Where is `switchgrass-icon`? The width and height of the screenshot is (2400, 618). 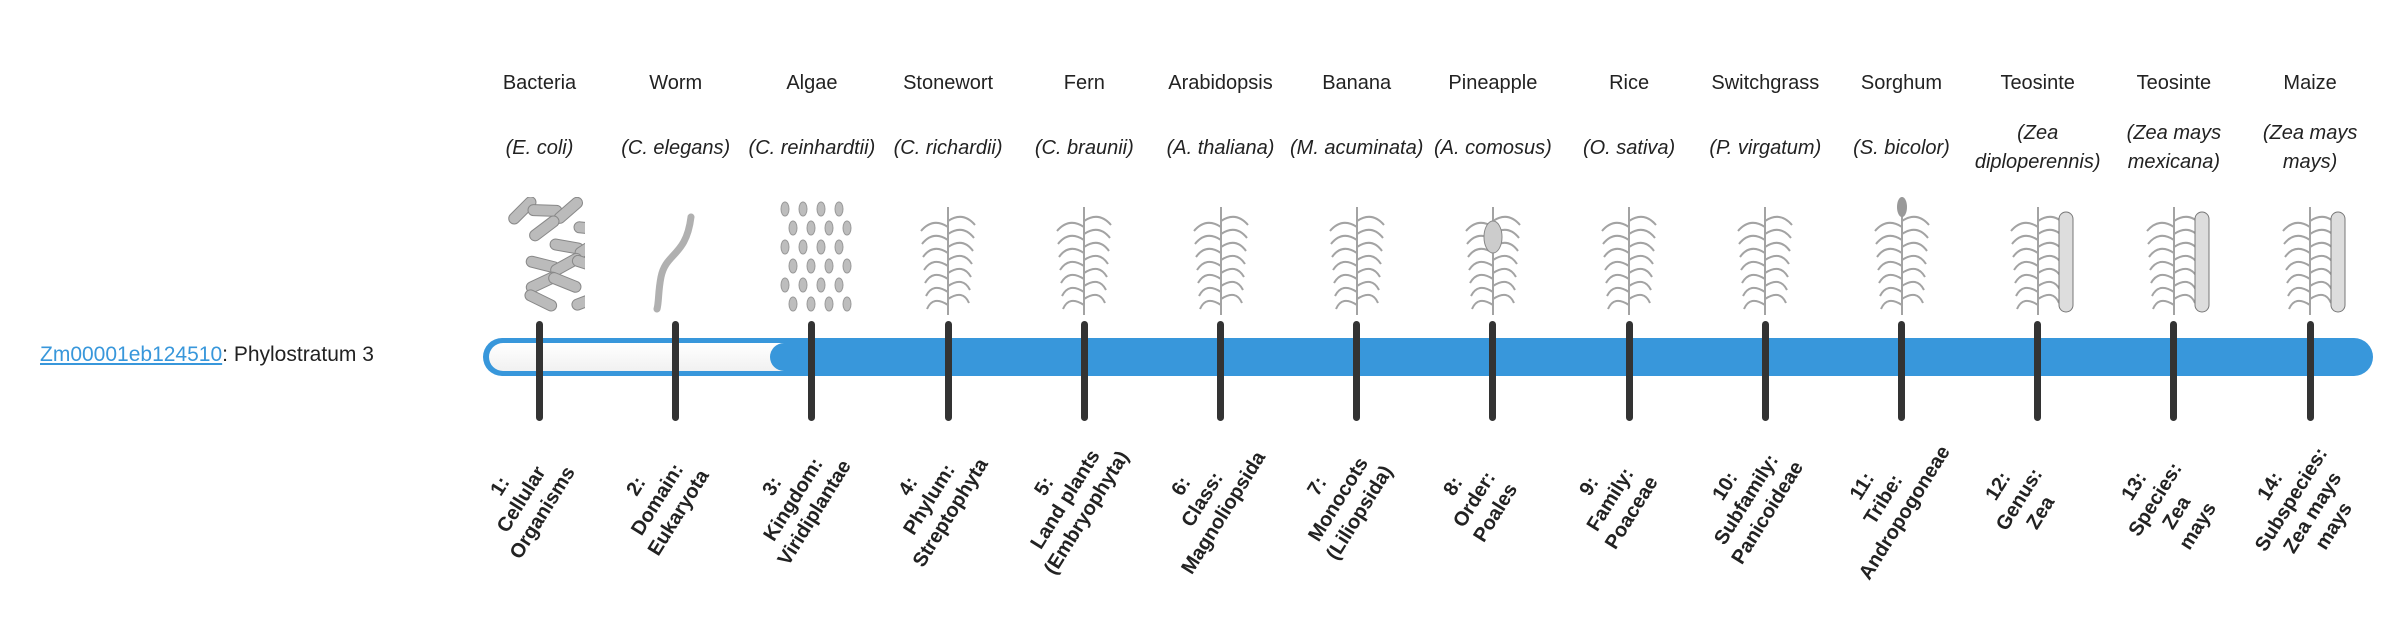
switchgrass-icon is located at coordinates (1765, 254).